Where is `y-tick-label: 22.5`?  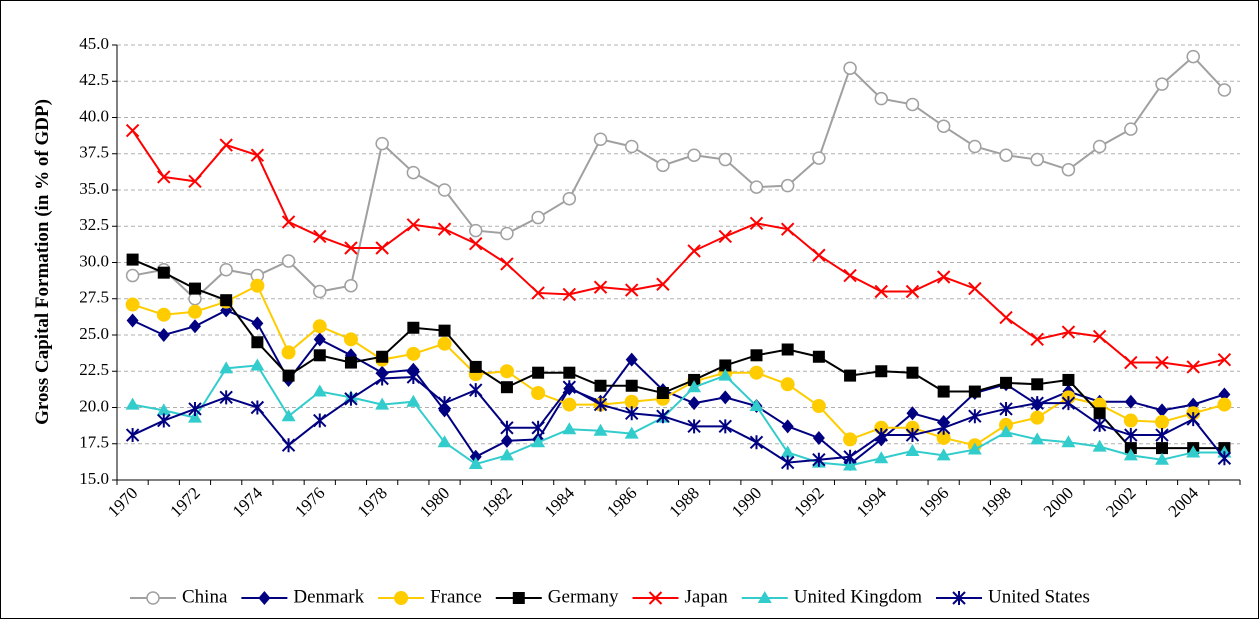 y-tick-label: 22.5 is located at coordinates (94, 369).